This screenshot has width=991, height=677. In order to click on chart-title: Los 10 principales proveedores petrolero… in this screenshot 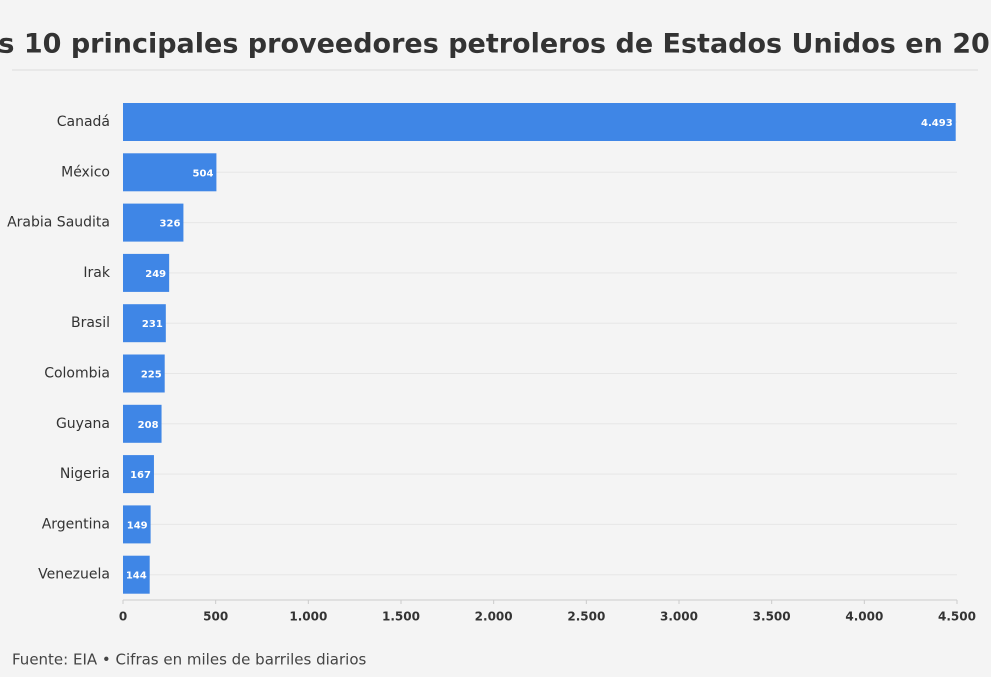, I will do `click(495, 44)`.